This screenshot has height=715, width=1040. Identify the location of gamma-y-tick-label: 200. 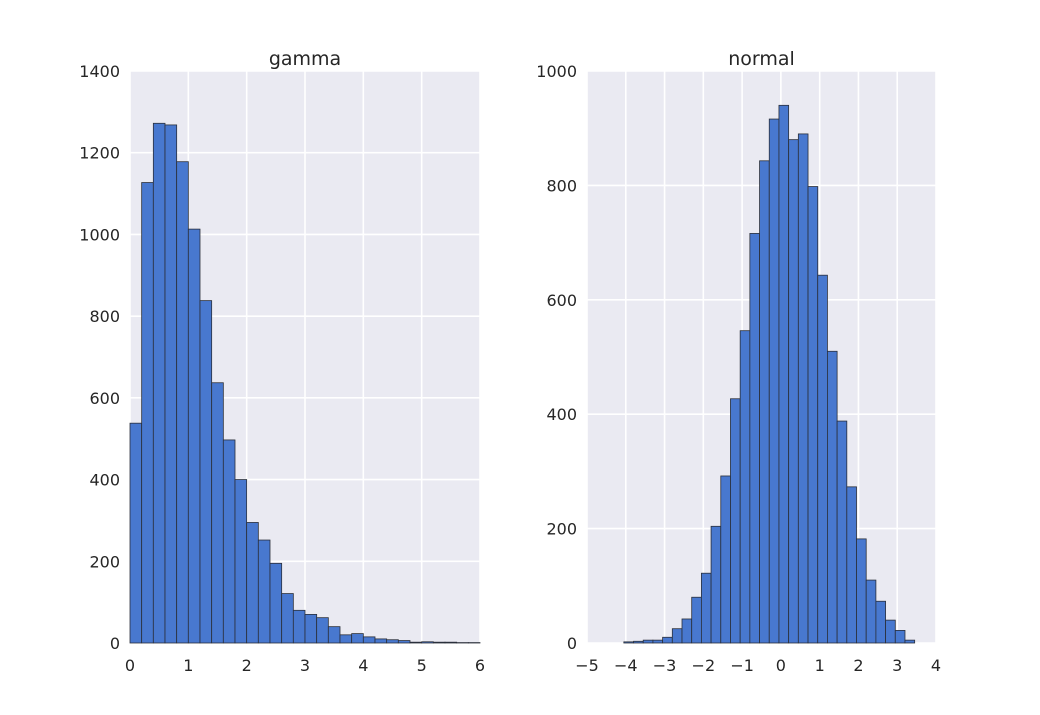
(104, 561).